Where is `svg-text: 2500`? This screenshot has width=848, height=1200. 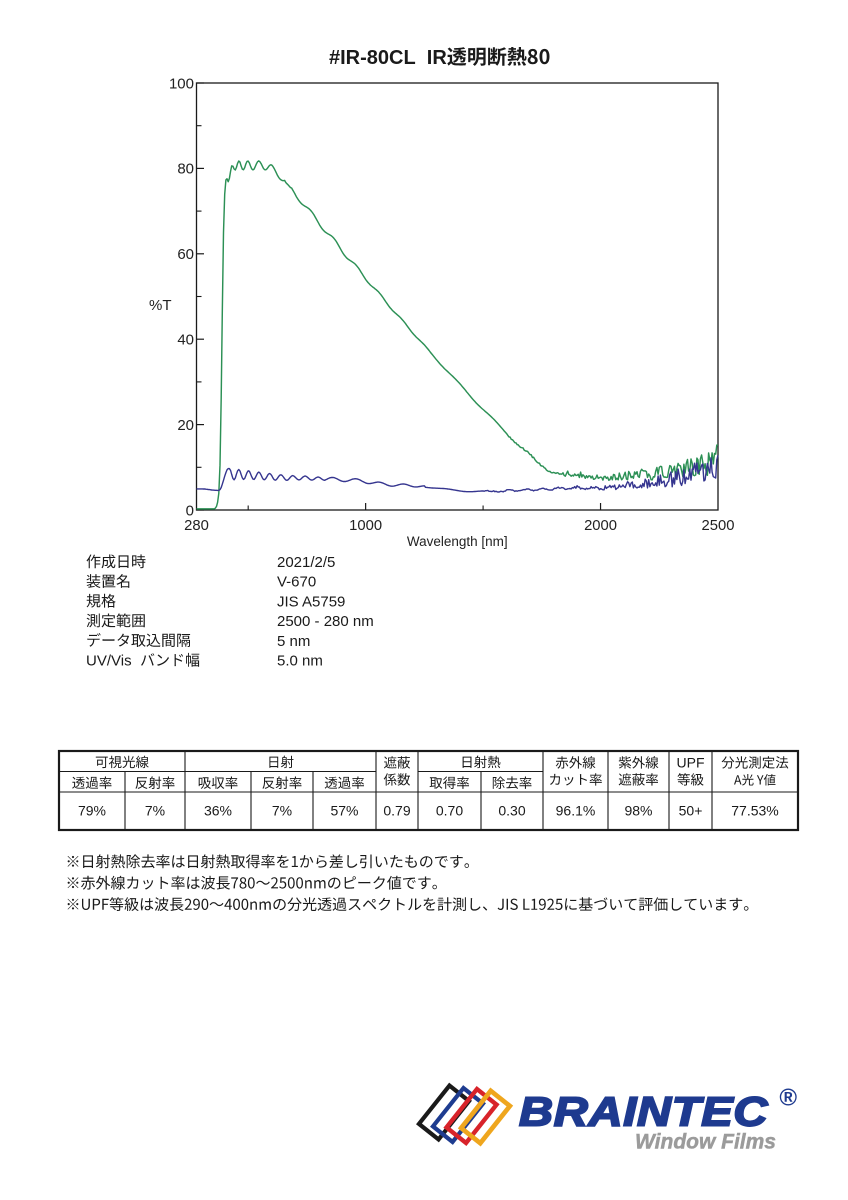
svg-text: 2500 is located at coordinates (718, 526).